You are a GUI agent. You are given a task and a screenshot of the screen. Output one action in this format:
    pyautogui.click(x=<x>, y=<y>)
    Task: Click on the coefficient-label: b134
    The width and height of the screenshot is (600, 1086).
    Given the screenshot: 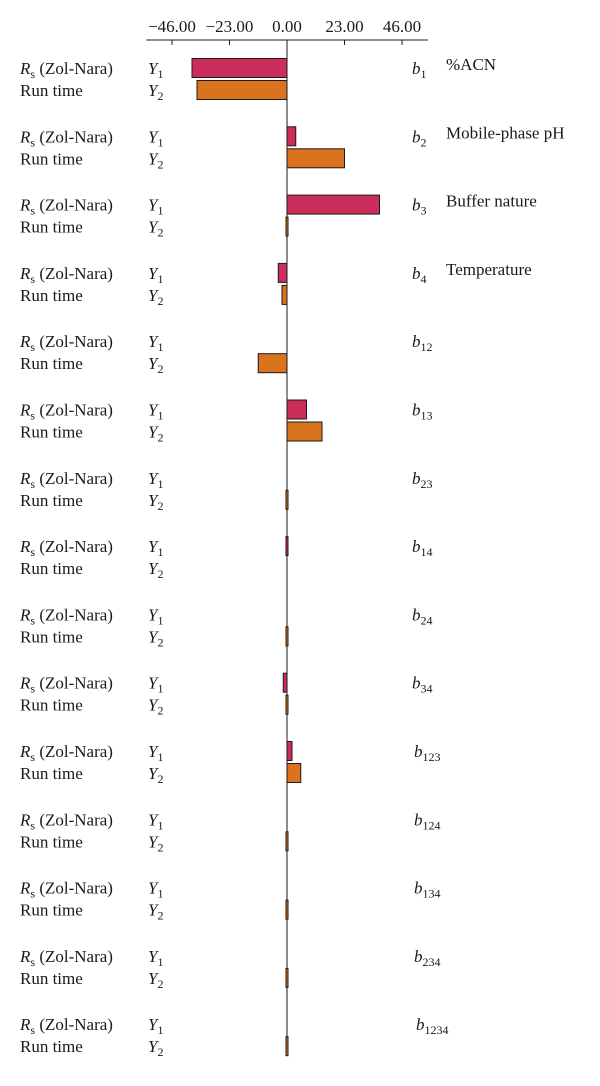 What is the action you would take?
    pyautogui.click(x=427, y=890)
    